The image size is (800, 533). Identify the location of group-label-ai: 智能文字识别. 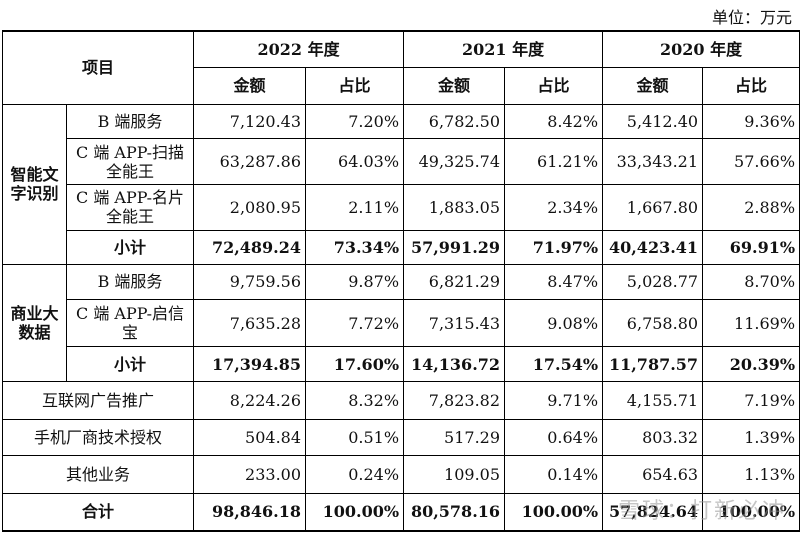
(34, 184).